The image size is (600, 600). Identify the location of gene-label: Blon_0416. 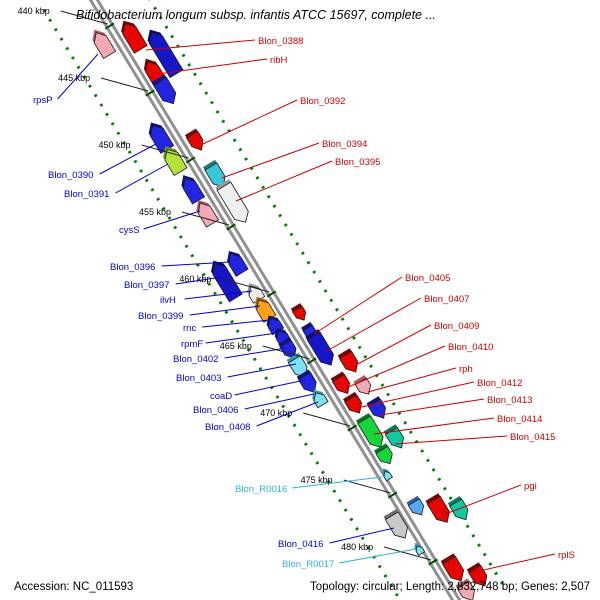
(300, 544).